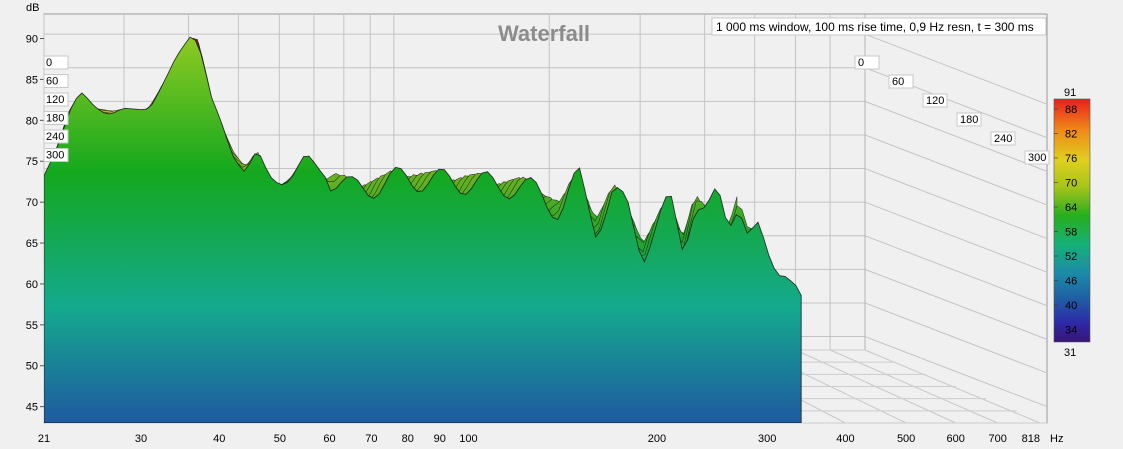  Describe the element at coordinates (1070, 93) in the screenshot. I see `colorbar-max-label: 91` at that location.